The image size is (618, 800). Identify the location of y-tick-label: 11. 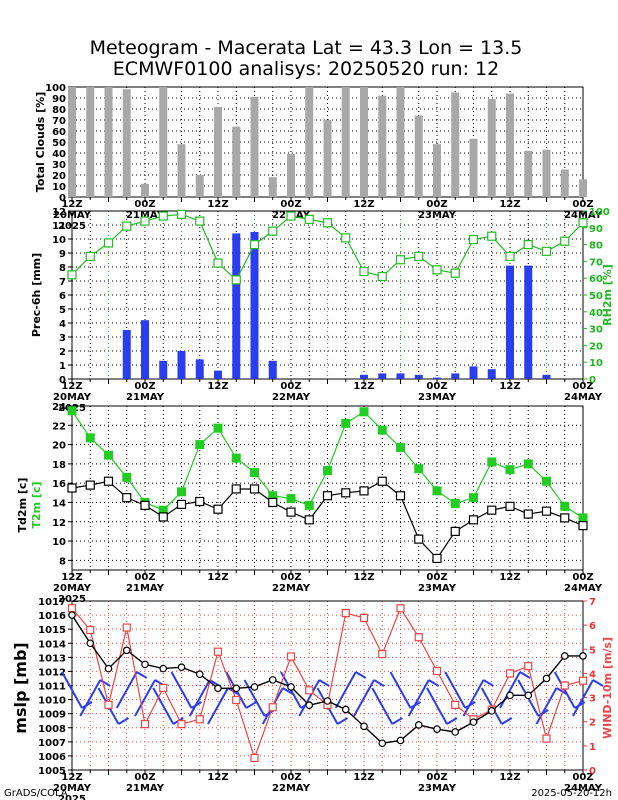
(59, 226).